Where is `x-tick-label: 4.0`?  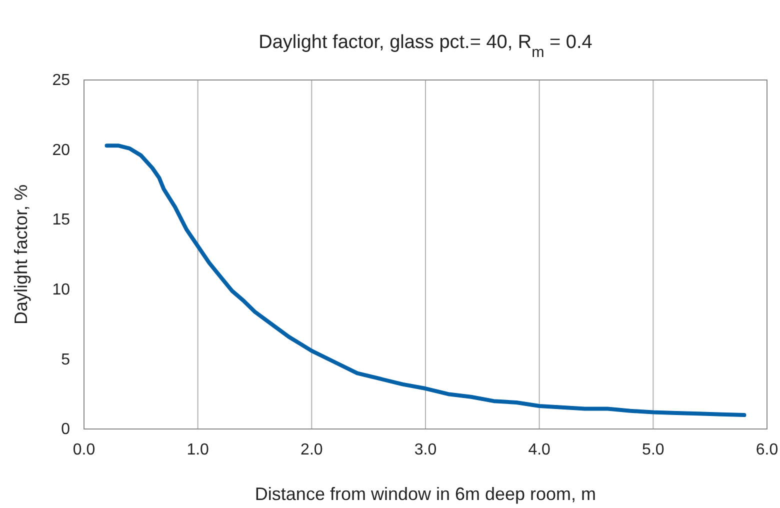
x-tick-label: 4.0 is located at coordinates (539, 449).